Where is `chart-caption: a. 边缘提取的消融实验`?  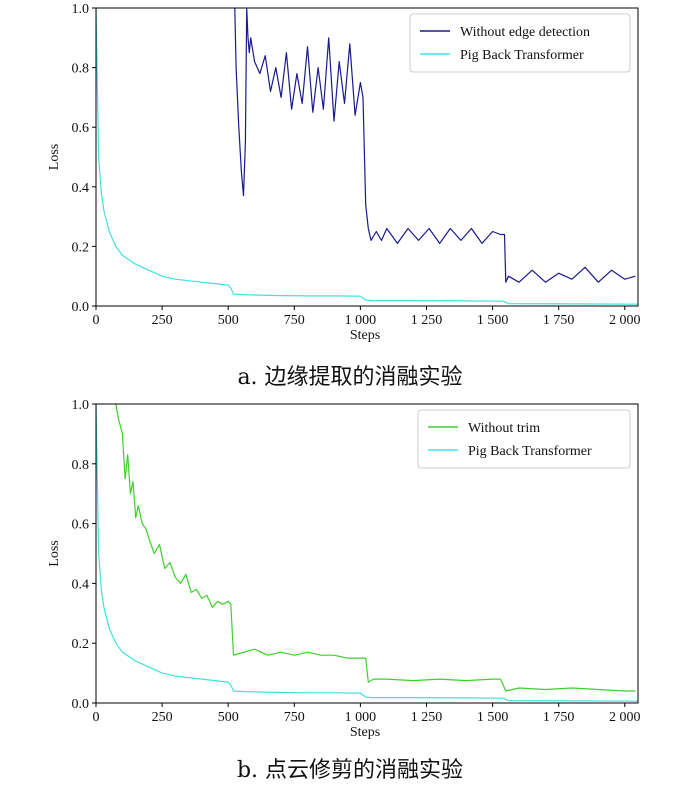 chart-caption: a. 边缘提取的消融实验 is located at coordinates (349, 377).